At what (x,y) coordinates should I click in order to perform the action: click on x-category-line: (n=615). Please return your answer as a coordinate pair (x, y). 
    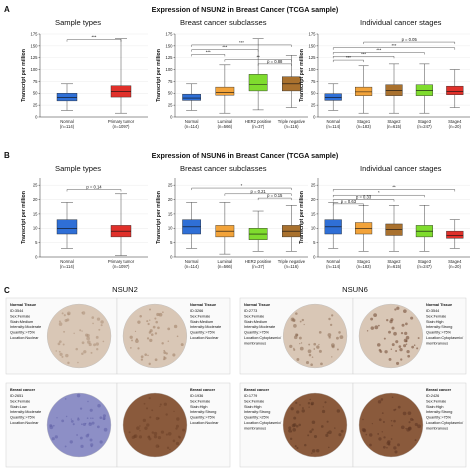
    Looking at the image, I should click on (394, 126).